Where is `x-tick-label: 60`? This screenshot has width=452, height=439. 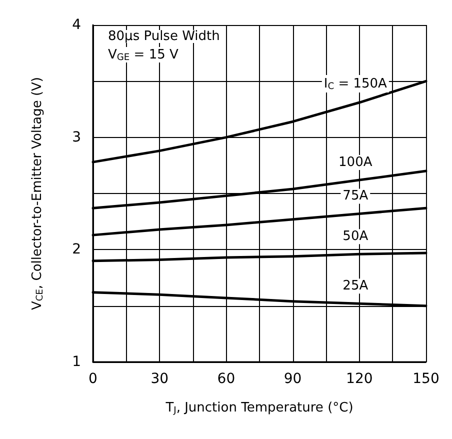 x-tick-label: 60 is located at coordinates (226, 379).